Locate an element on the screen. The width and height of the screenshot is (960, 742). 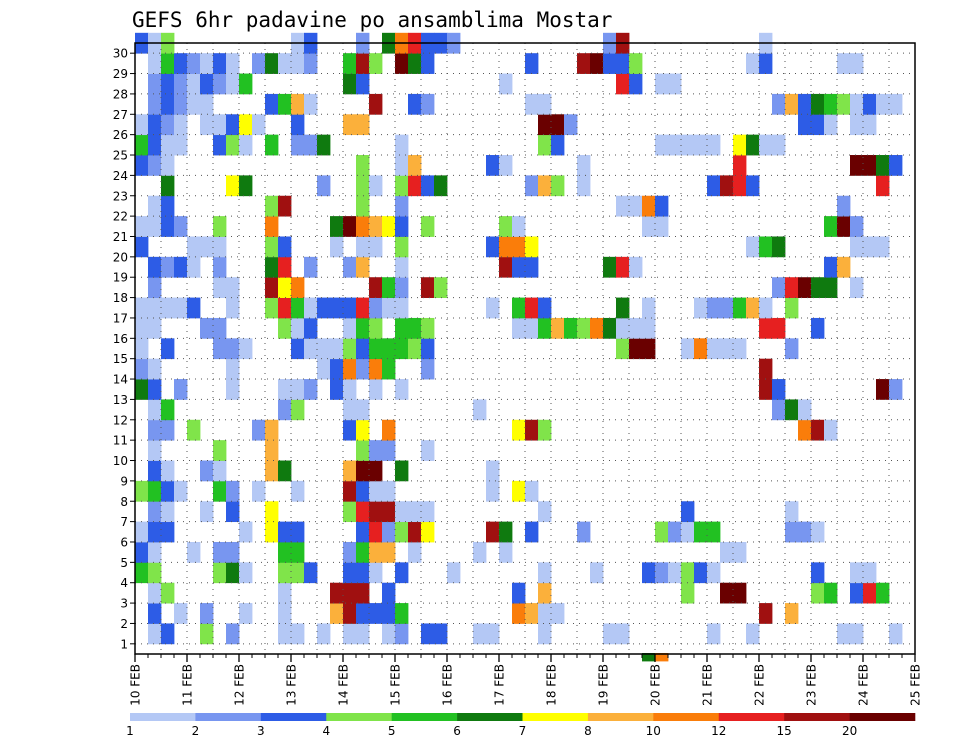
colorbar: 1 2 3 4 5 6 7 8 10 12 15 20 is located at coordinates (521, 725).